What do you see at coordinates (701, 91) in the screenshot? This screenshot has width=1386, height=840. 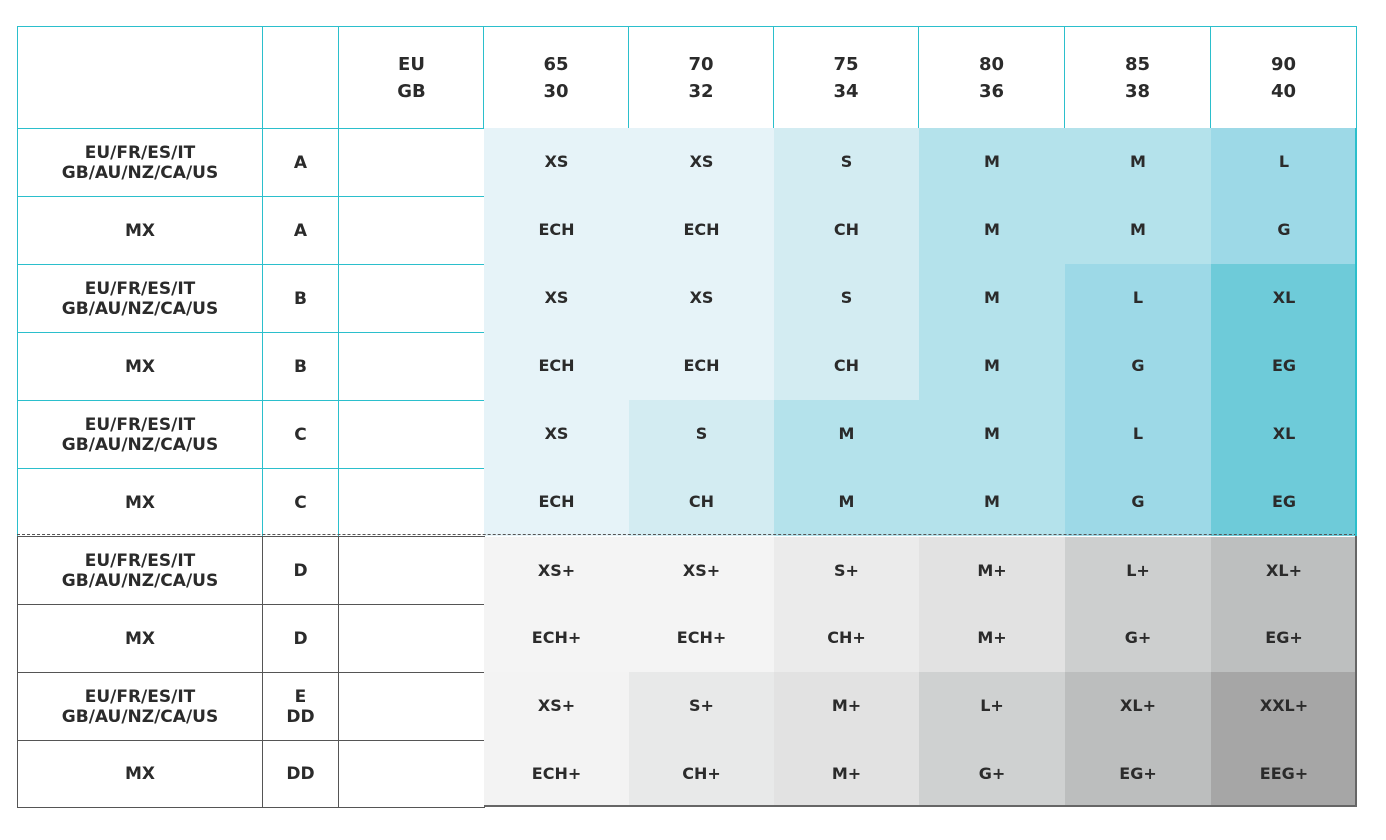 I see `band-gb: 32` at bounding box center [701, 91].